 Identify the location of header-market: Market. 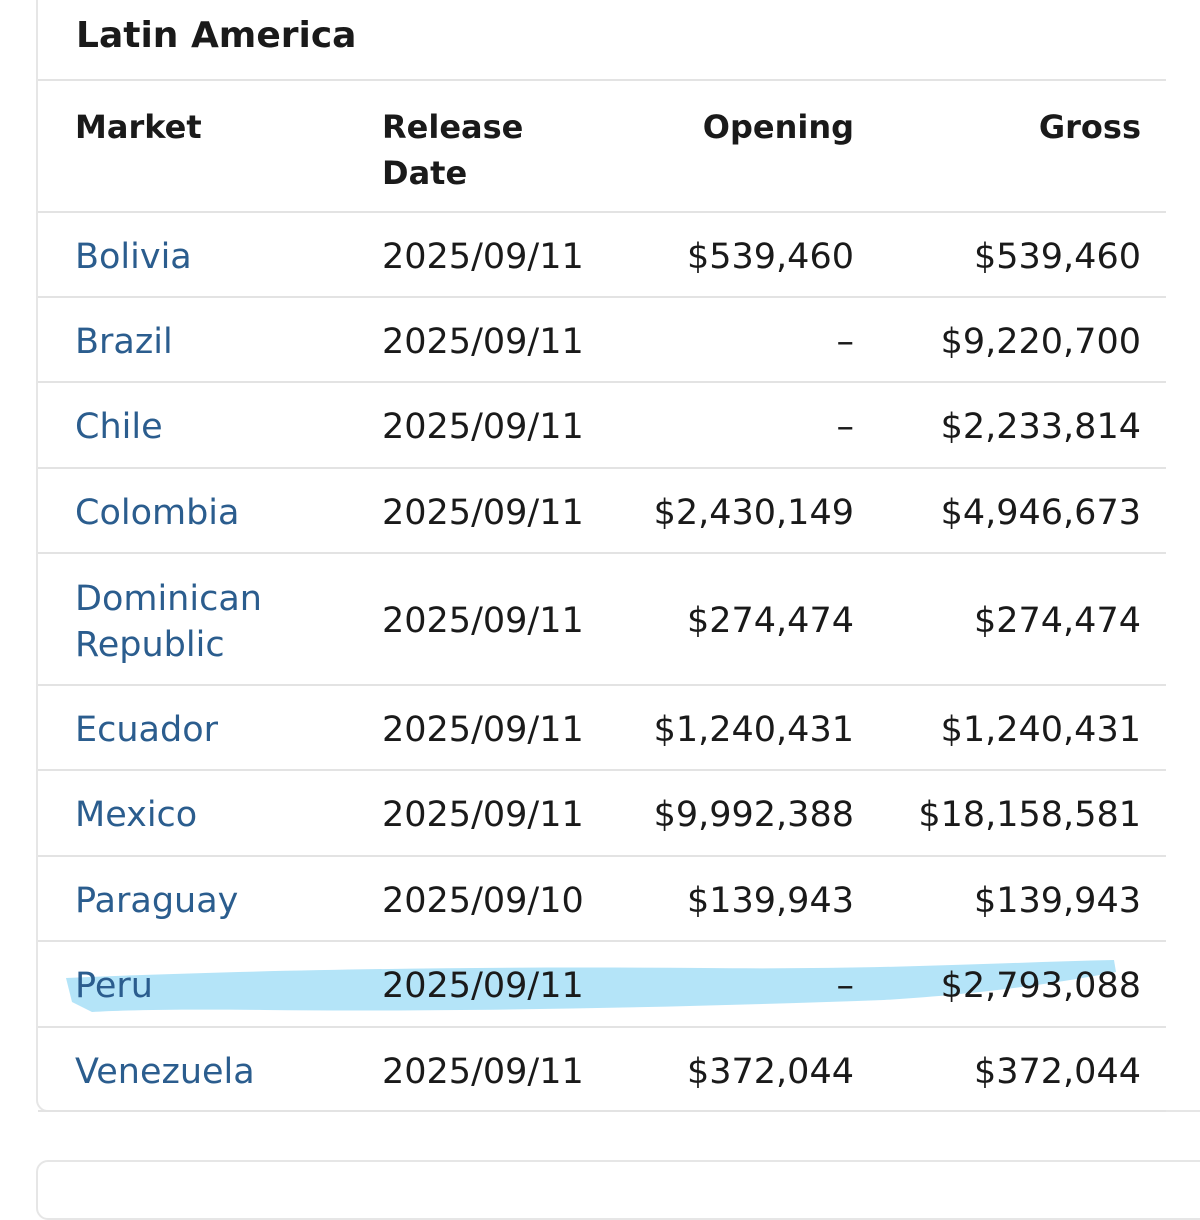
(138, 127).